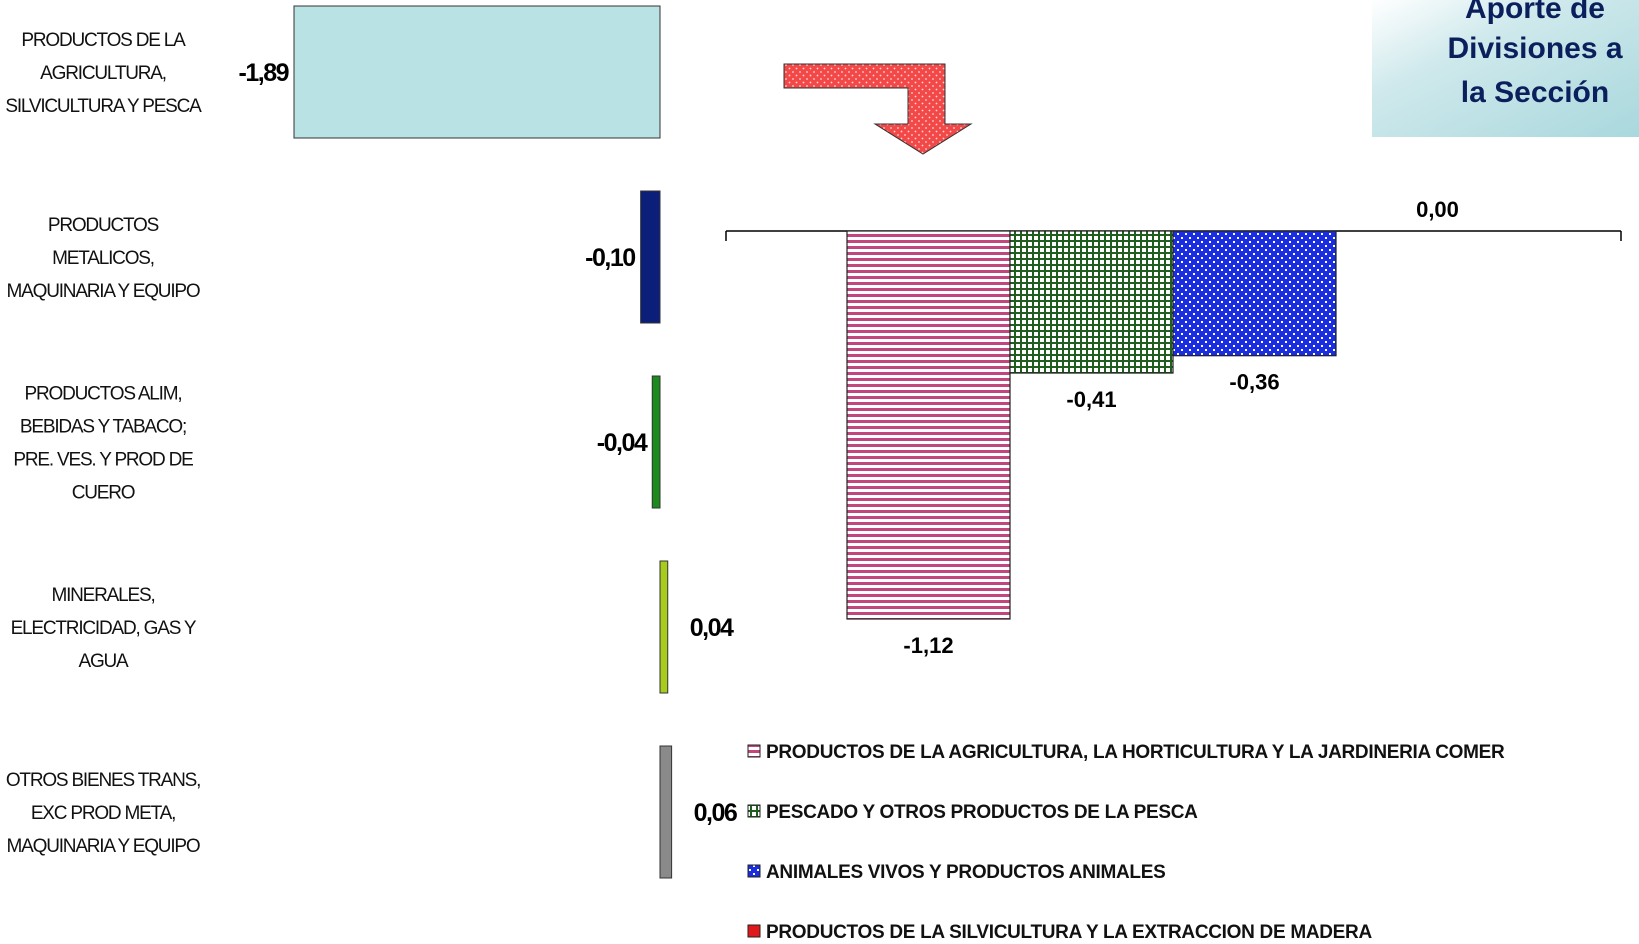 The image size is (1639, 944). Describe the element at coordinates (1091, 399) in the screenshot. I see `bar-right-value-label-1: -0,41` at that location.